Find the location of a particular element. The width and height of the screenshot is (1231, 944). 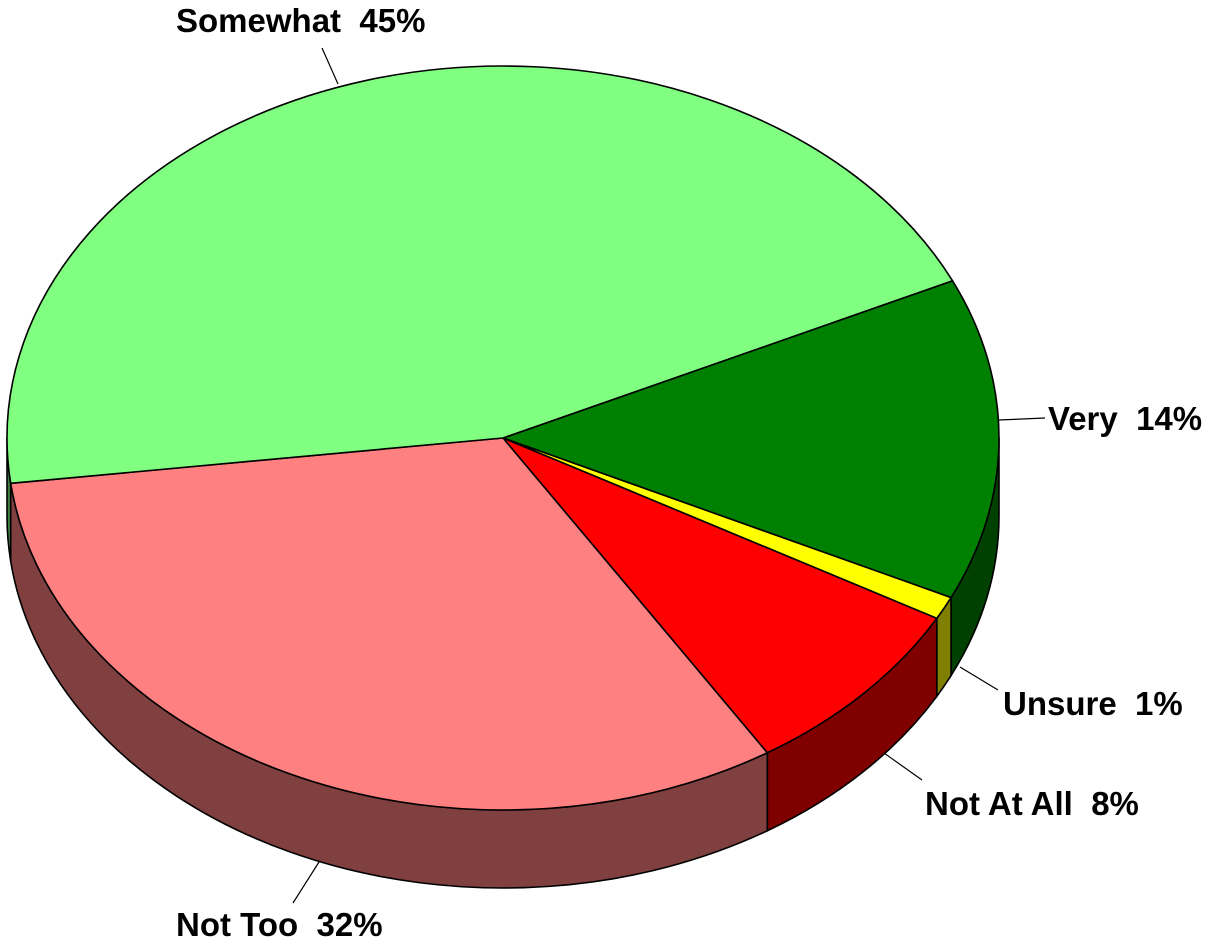

data-label-somewhat: Somewhat 45% is located at coordinates (300, 20).